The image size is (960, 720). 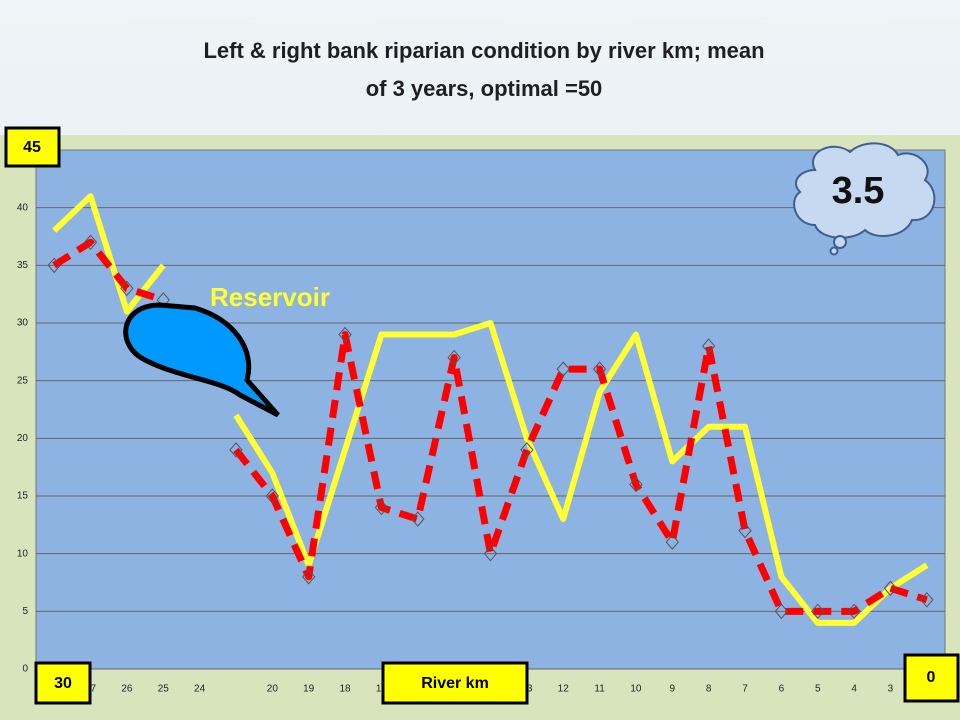 What do you see at coordinates (201, 360) in the screenshot?
I see `speech-bubble` at bounding box center [201, 360].